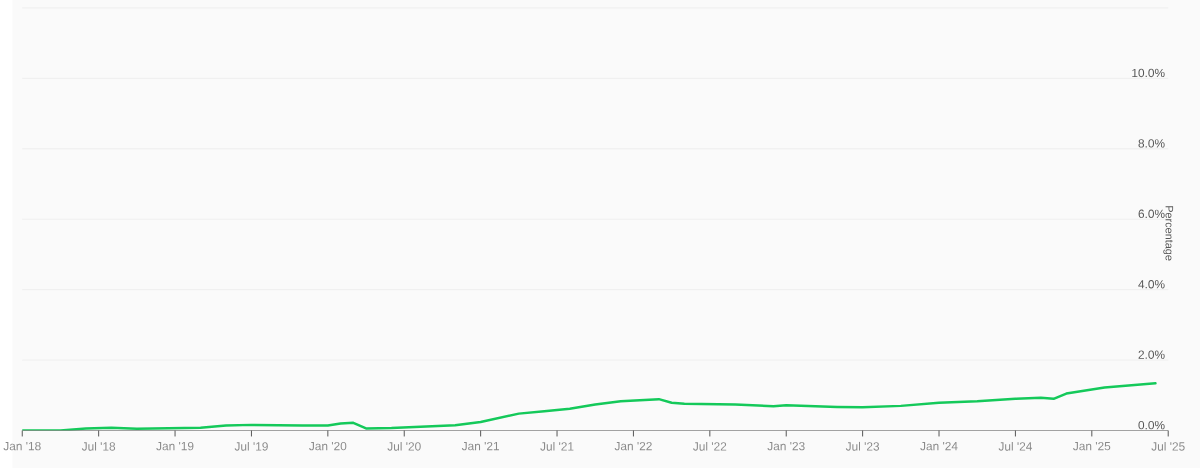 This screenshot has width=1200, height=468. Describe the element at coordinates (1168, 233) in the screenshot. I see `y-axis-title: Percentage` at that location.